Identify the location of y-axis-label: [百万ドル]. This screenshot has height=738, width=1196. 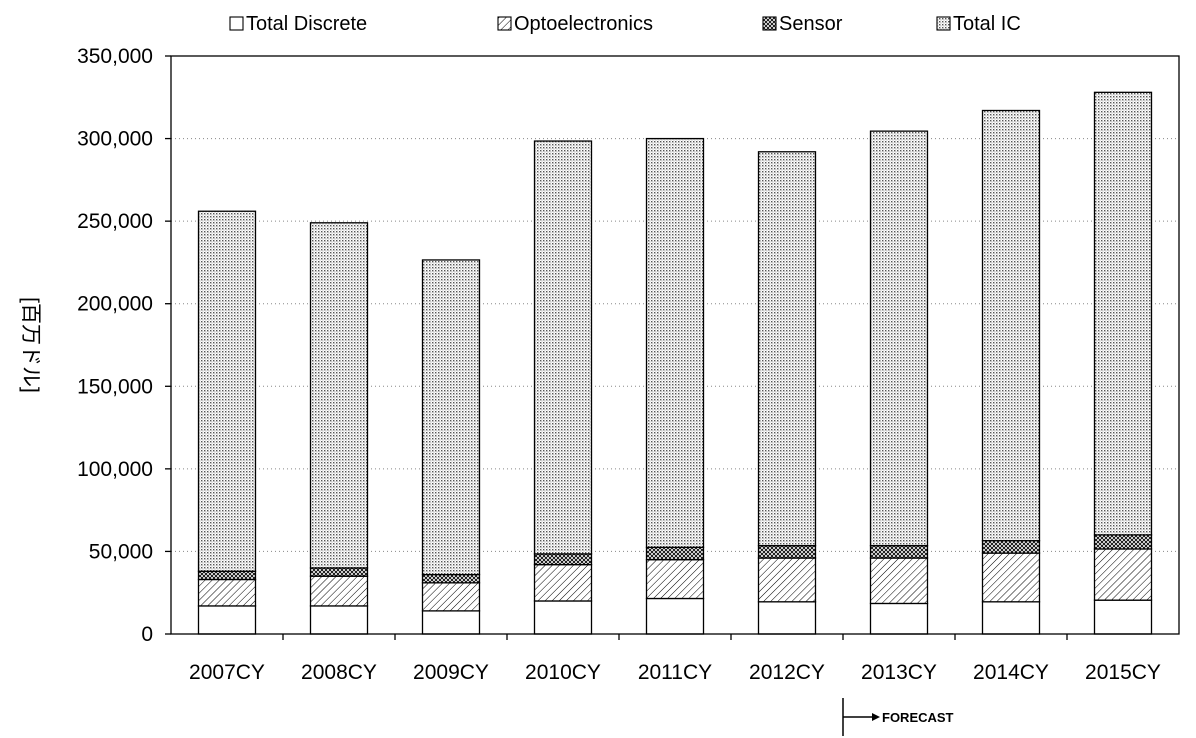
(30, 345).